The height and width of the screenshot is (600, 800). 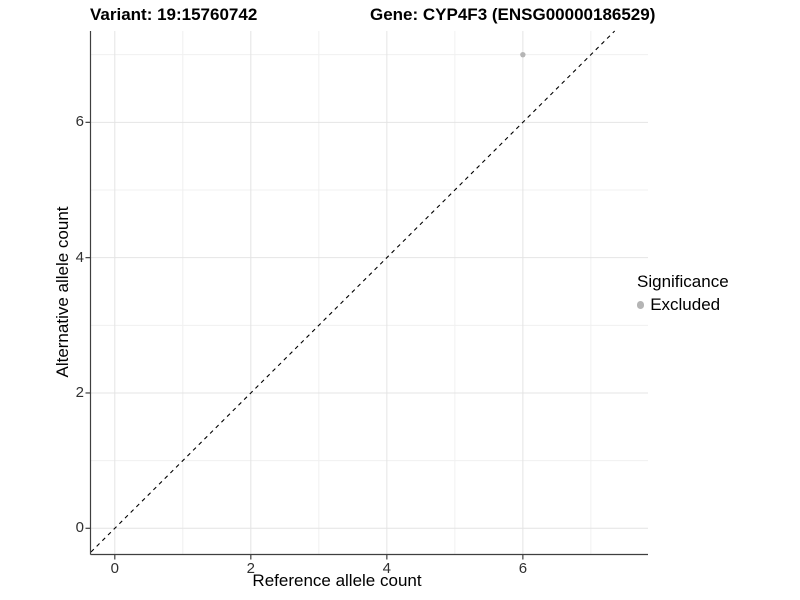 What do you see at coordinates (250, 568) in the screenshot?
I see `x-tick-label: 2` at bounding box center [250, 568].